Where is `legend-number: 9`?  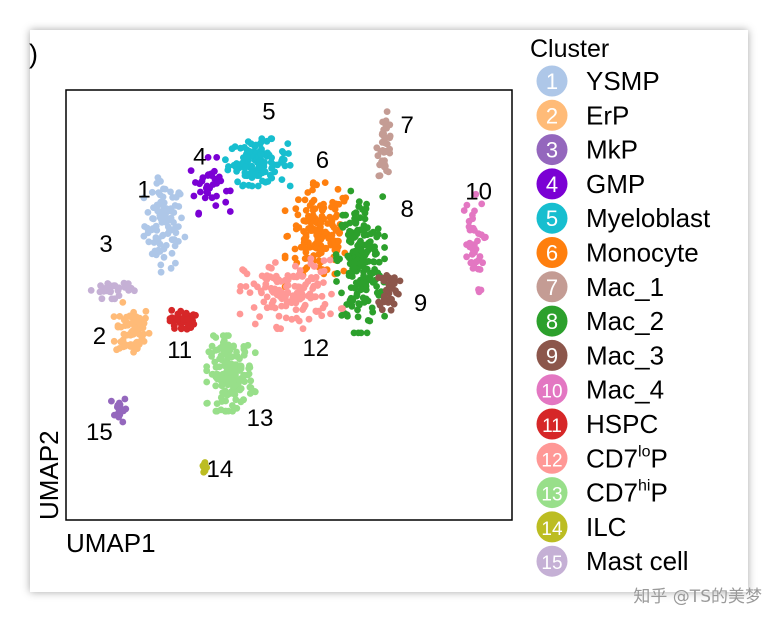 legend-number: 9 is located at coordinates (552, 355).